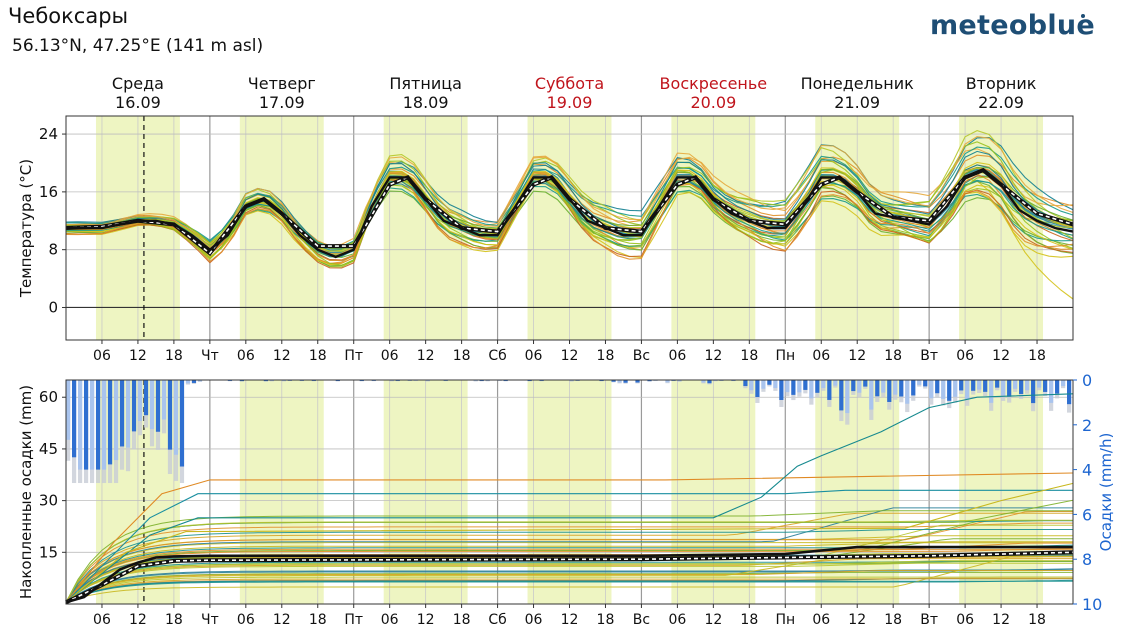 Image resolution: width=1123 pixels, height=630 pixels. I want to click on y-tick-label: 15, so click(48, 552).